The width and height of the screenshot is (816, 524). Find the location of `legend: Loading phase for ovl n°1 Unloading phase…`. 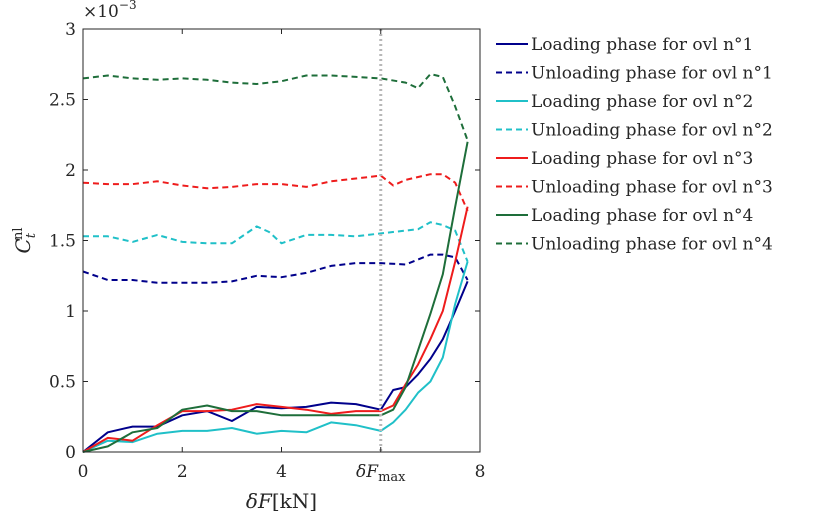

legend: Loading phase for ovl n°1 Unloading phase… is located at coordinates (634, 145).